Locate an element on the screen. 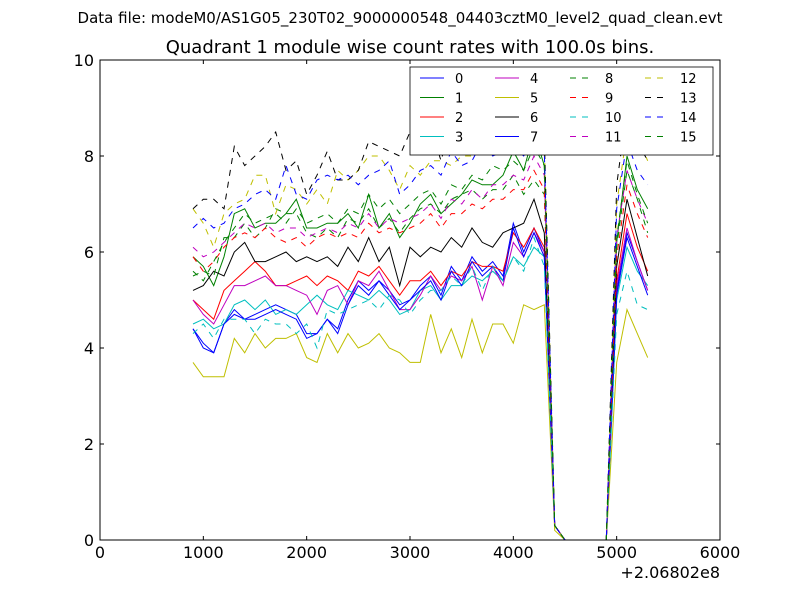 The image size is (800, 600). y-tick-label: 4 is located at coordinates (89, 348).